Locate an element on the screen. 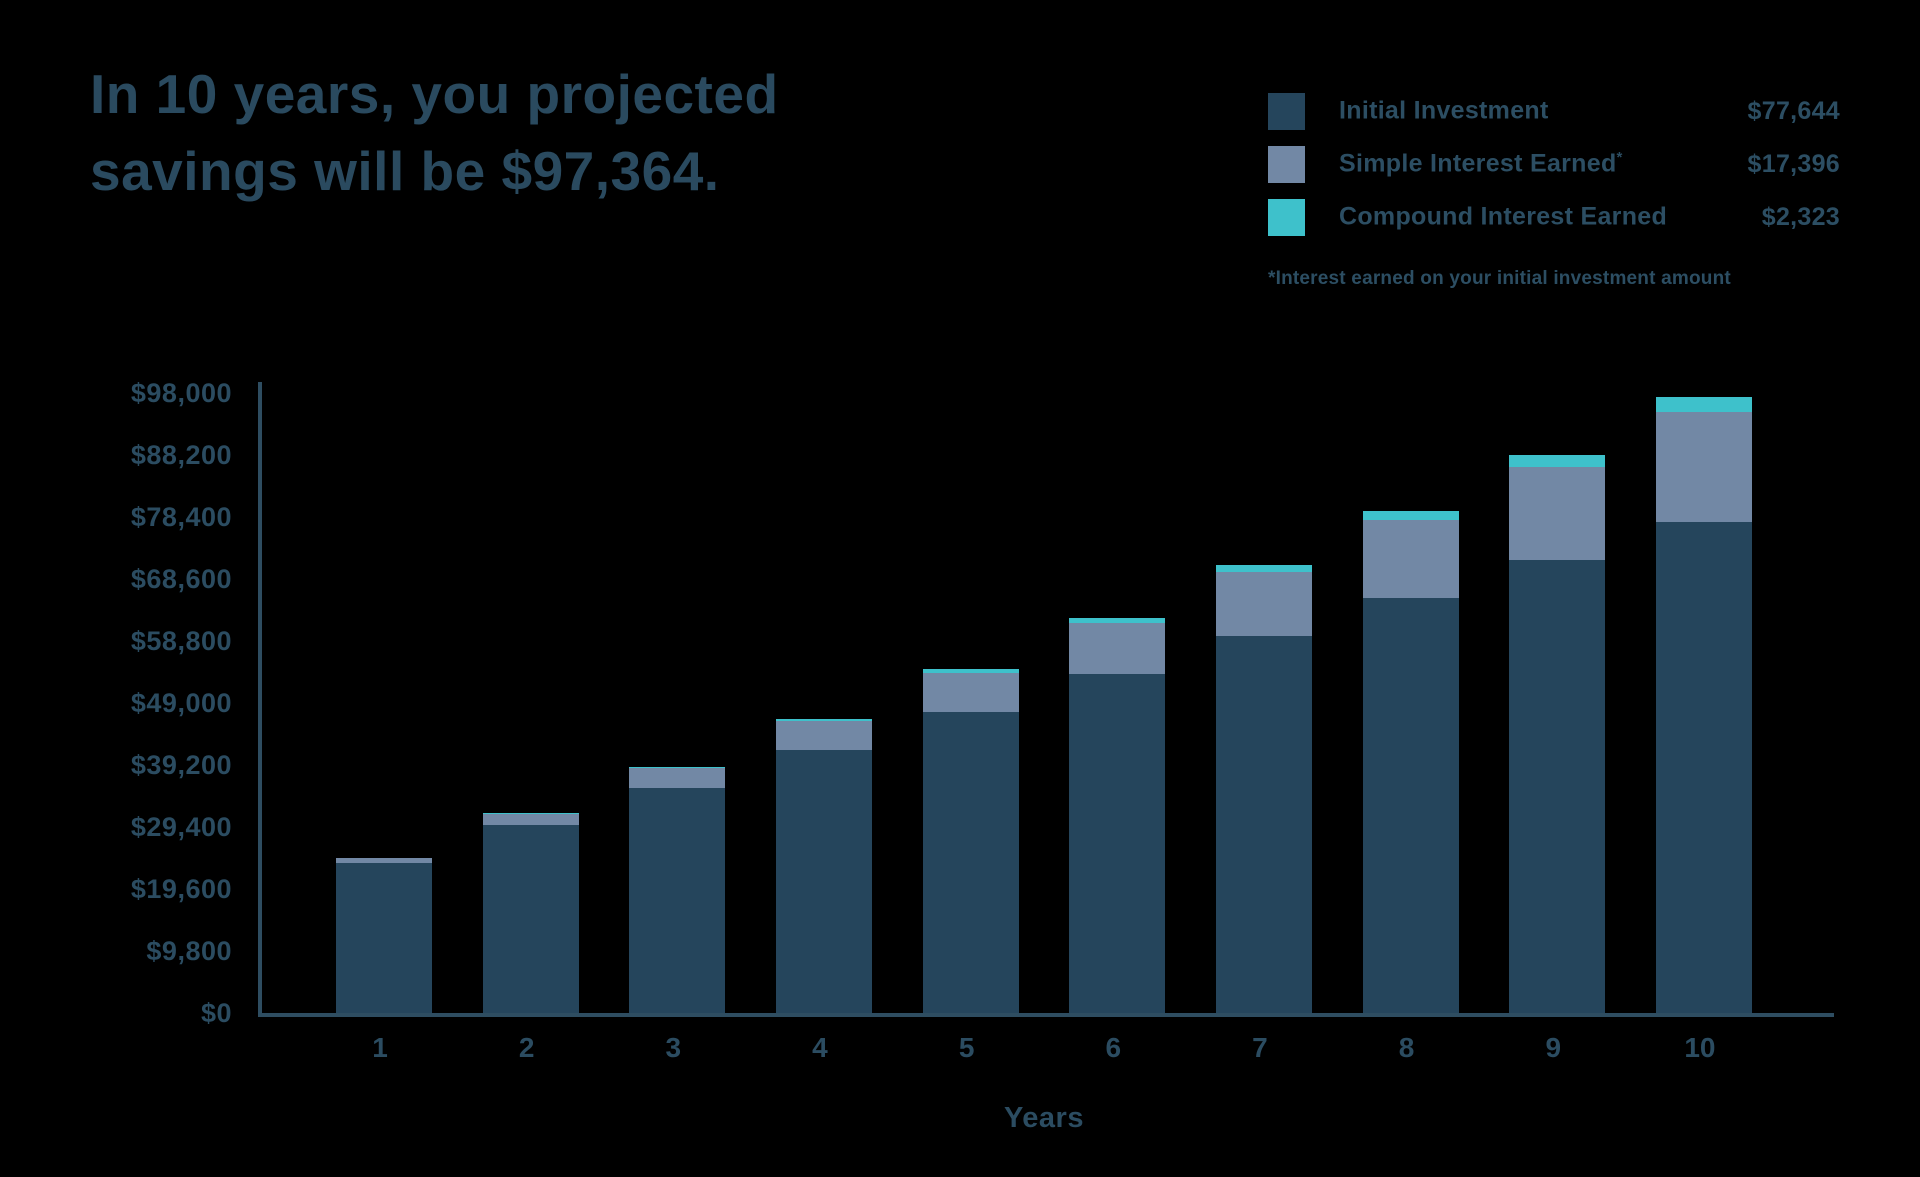 This screenshot has height=1177, width=1920. legend-item-initial-investment: Initial Investment $77,644 is located at coordinates (1554, 111).